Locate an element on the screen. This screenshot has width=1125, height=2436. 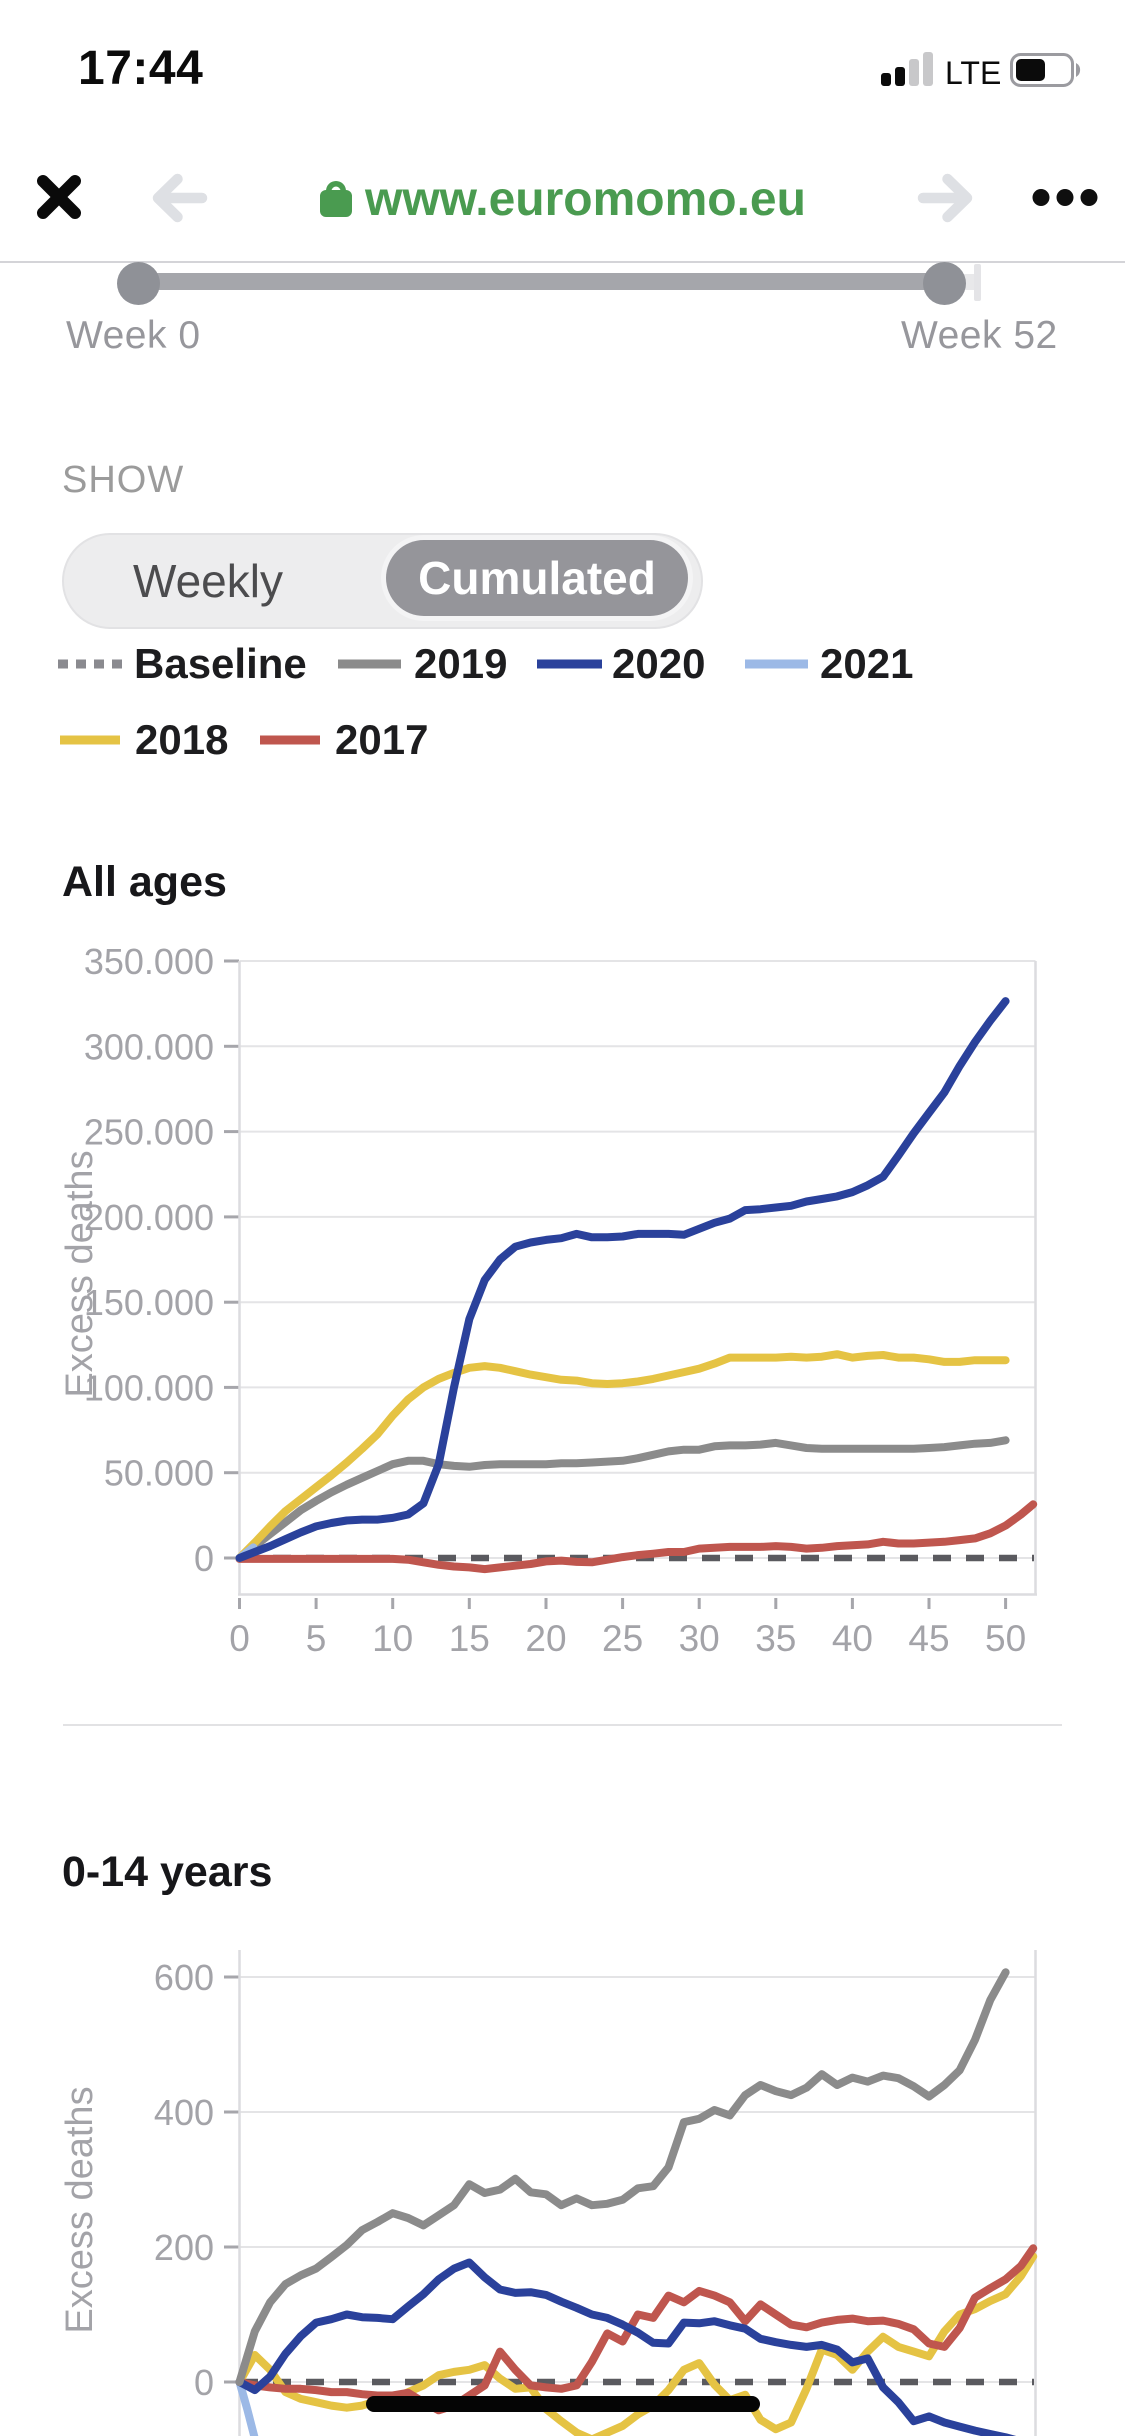
svg-text: 400 is located at coordinates (184, 2112).